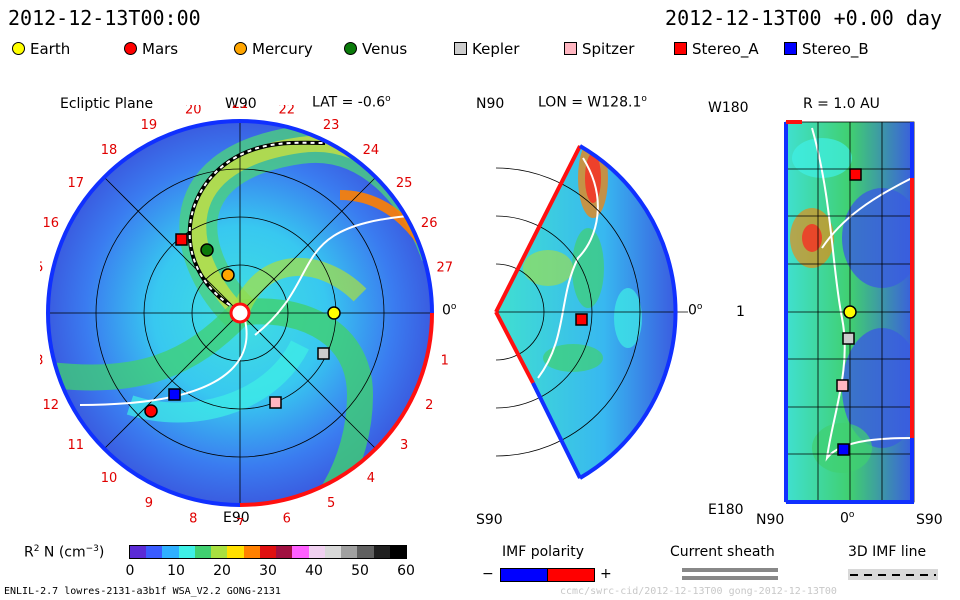  Describe the element at coordinates (680, 48) in the screenshot. I see `stereo-a-marker-icon` at that location.